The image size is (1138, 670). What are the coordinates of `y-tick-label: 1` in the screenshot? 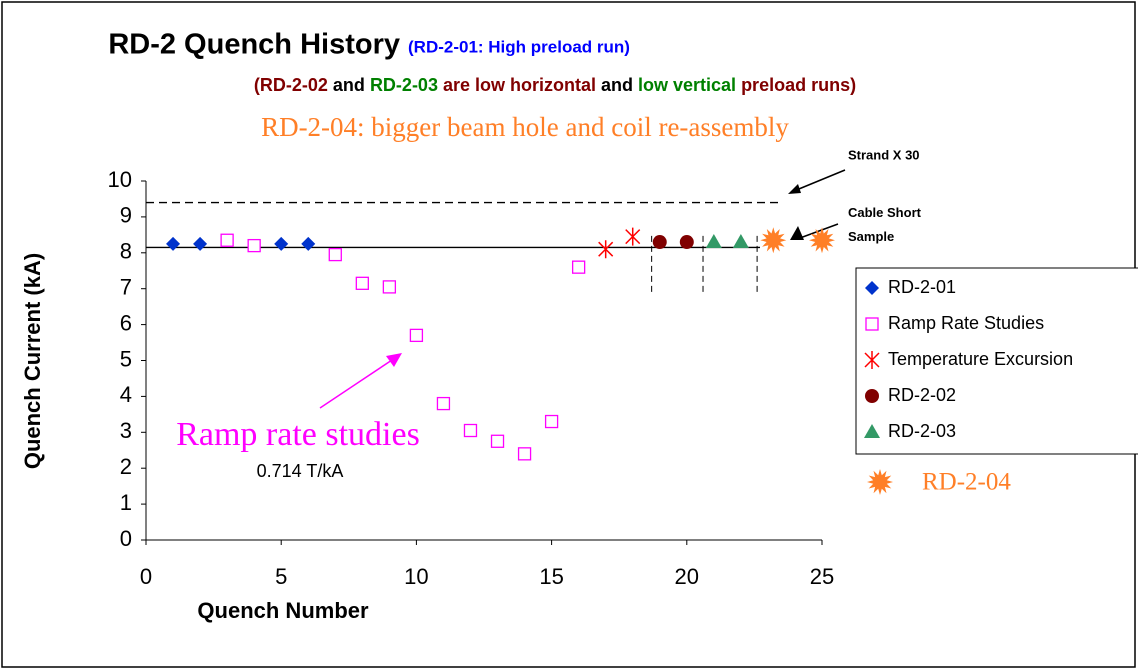 It's located at (126, 502).